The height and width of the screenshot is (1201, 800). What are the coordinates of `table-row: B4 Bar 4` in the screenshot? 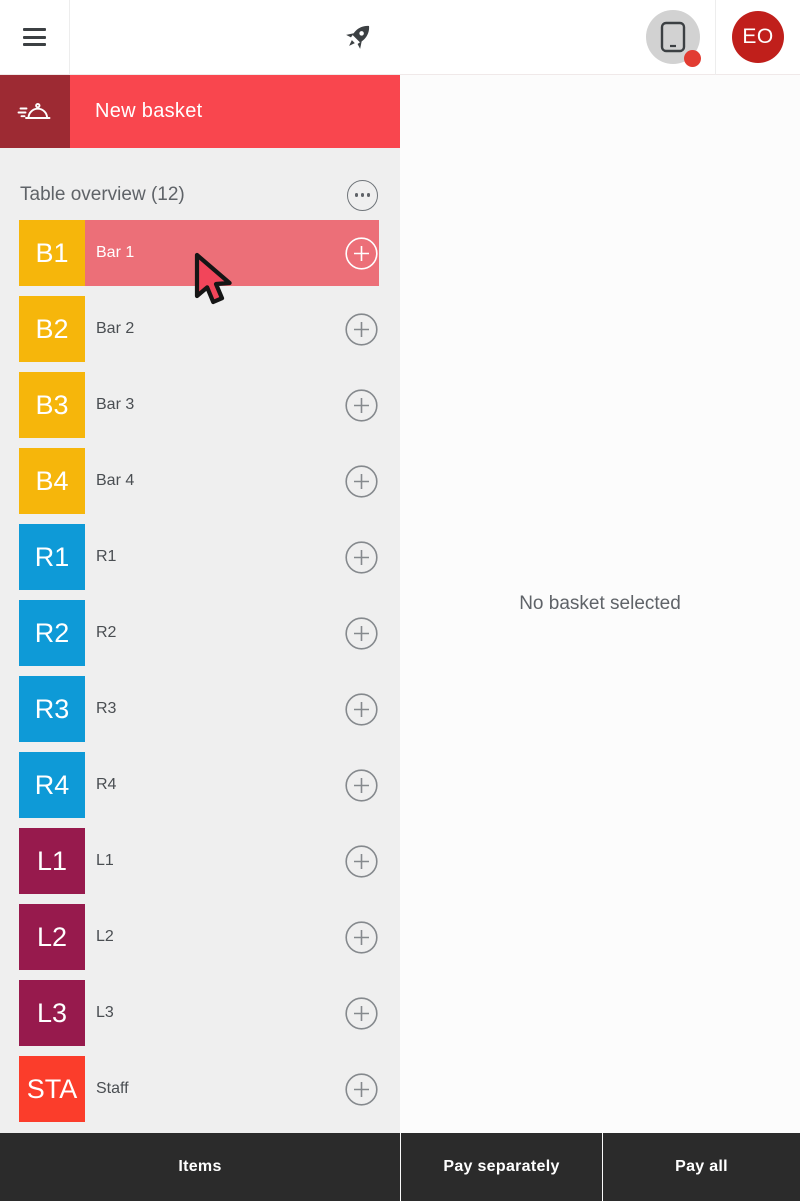 It's located at (199, 481).